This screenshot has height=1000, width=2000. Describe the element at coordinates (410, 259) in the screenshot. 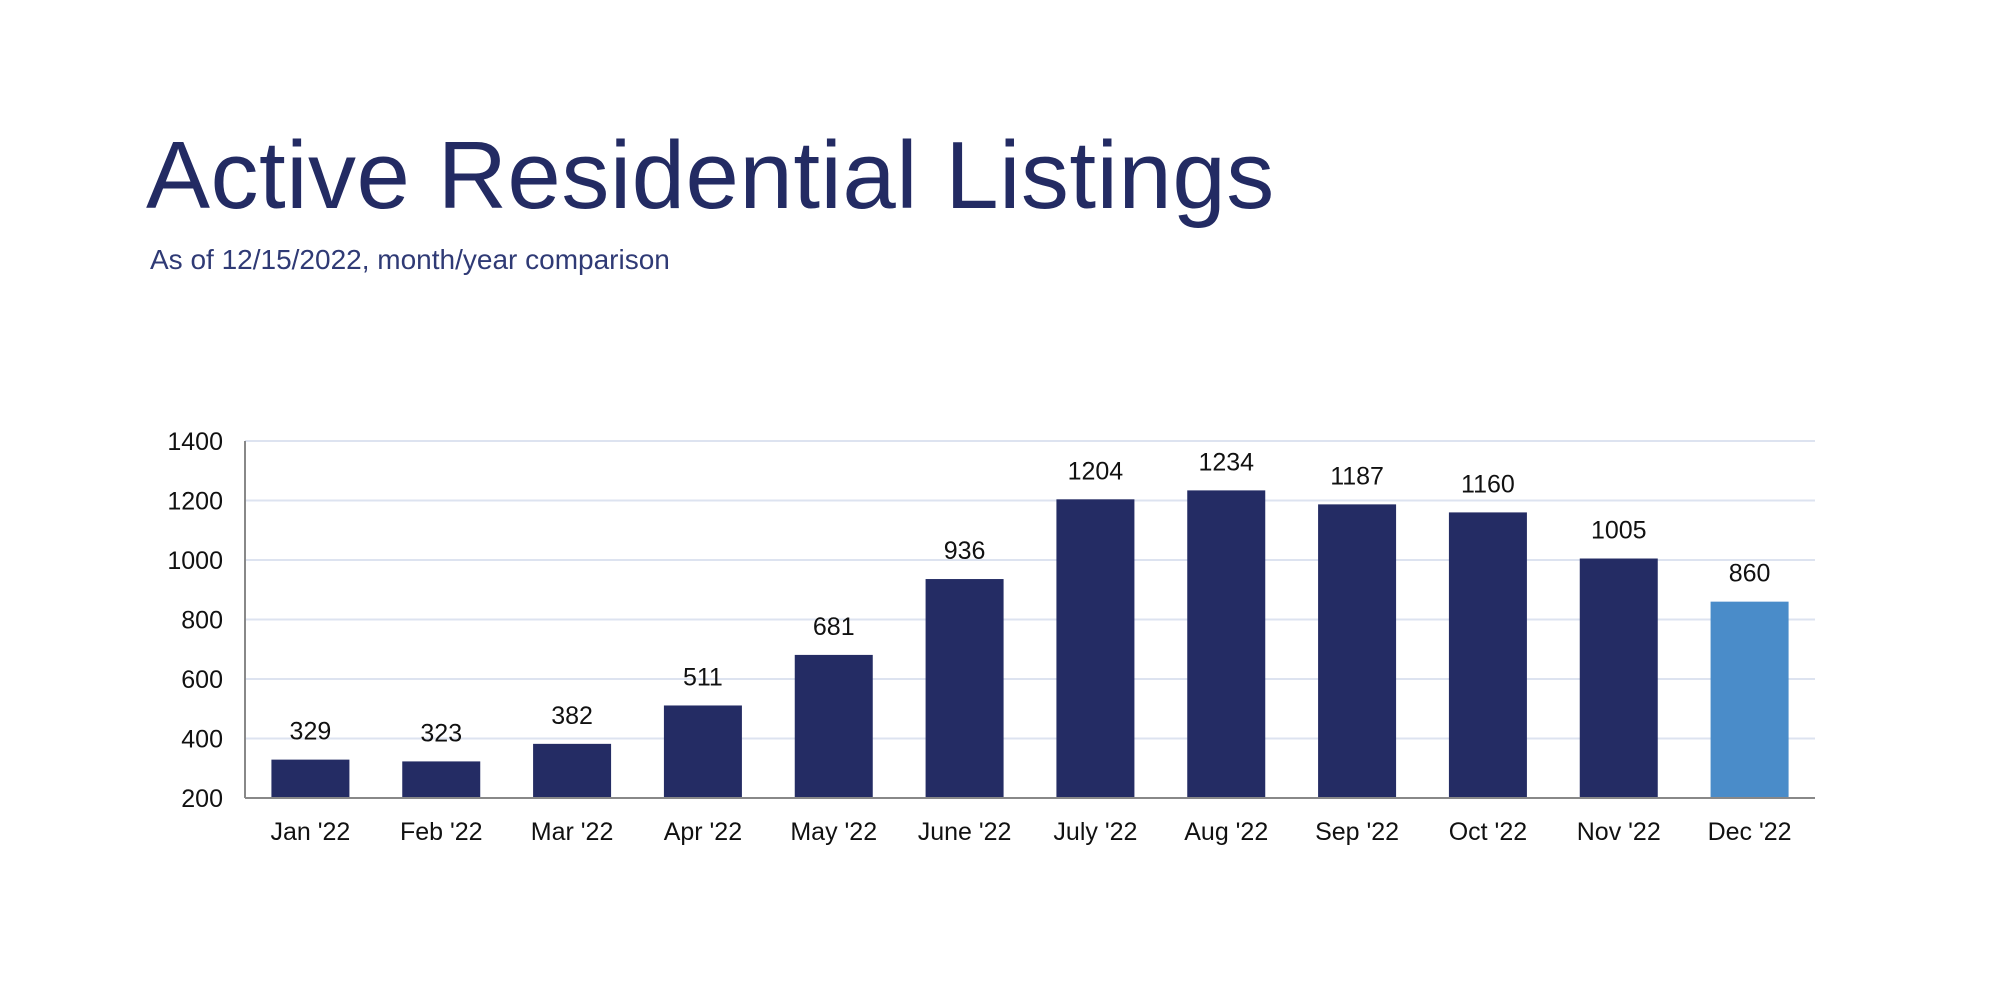

I see `chart-subtitle: As of 12/15/2022, month/year comparison` at that location.